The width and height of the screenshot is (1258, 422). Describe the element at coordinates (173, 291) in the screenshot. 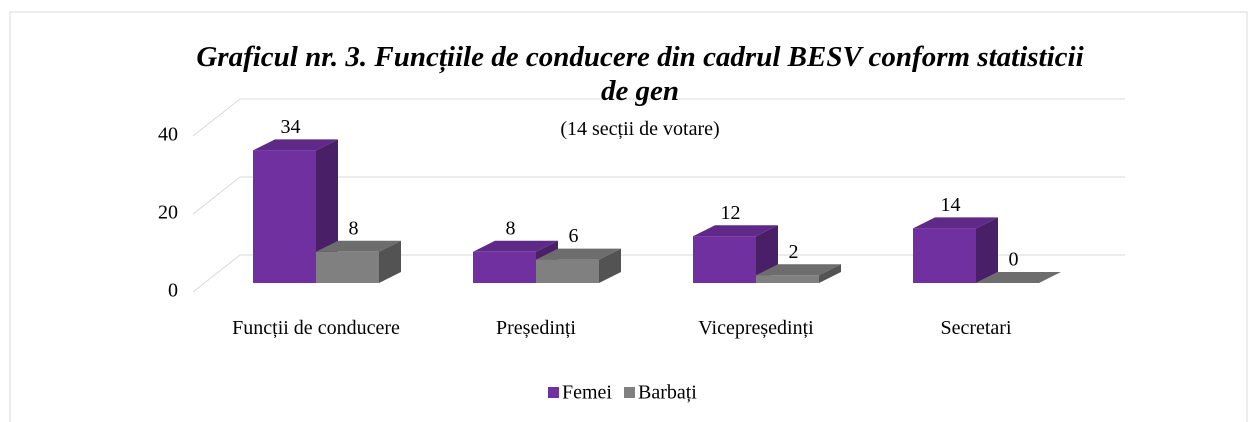

I see `y-tick-label: 0` at that location.